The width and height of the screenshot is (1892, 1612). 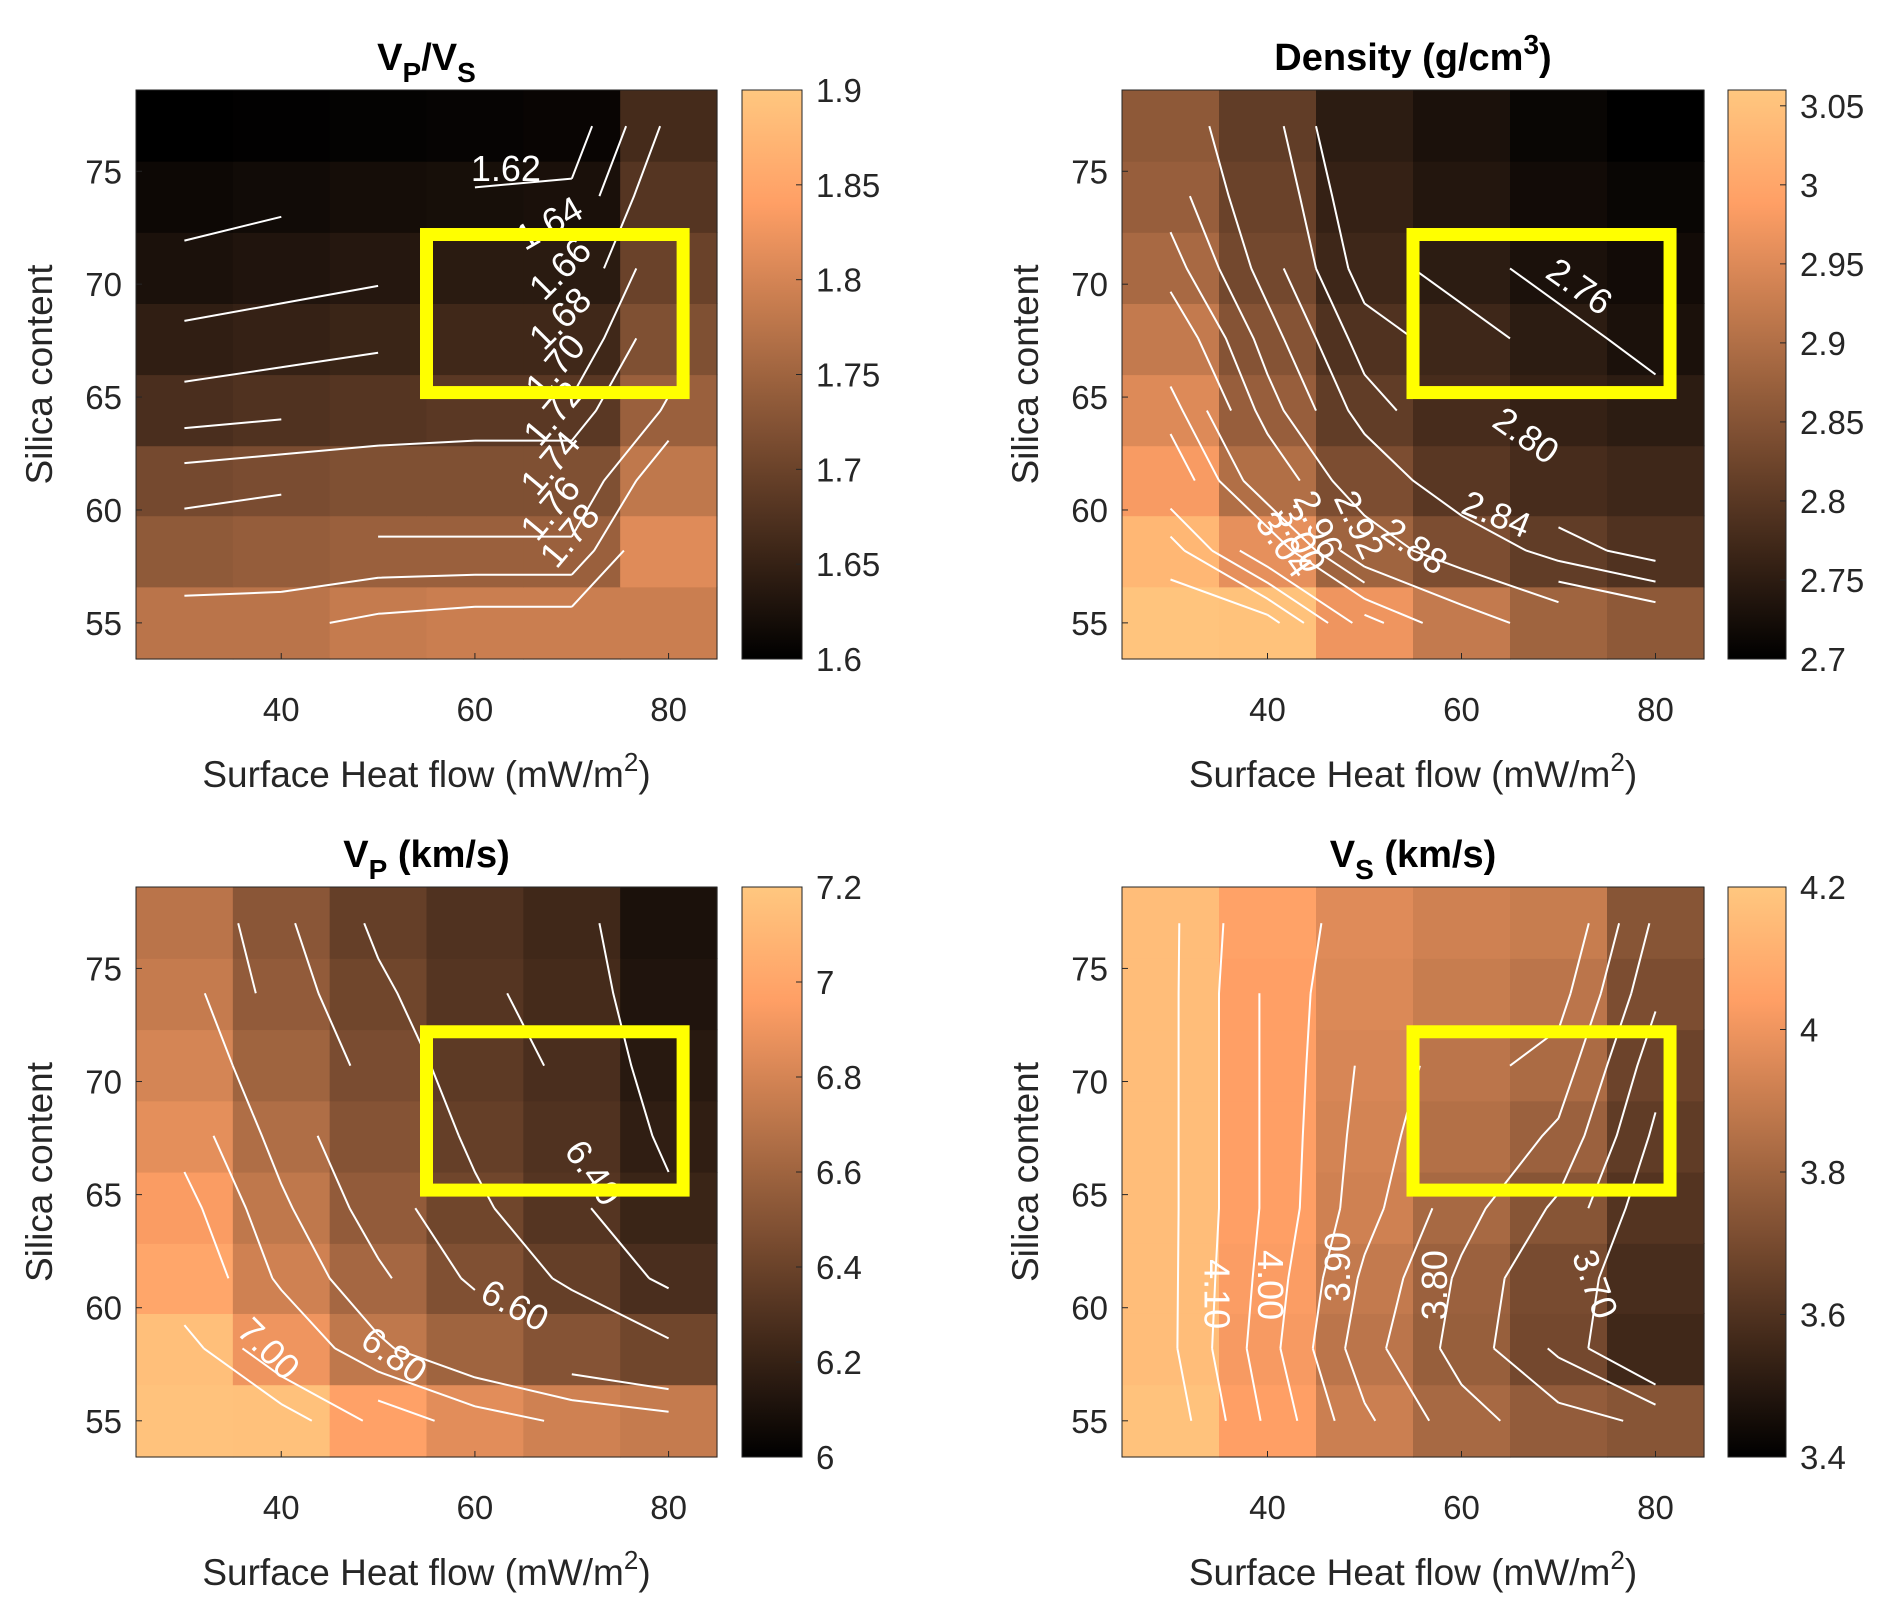 I want to click on colorbar-tick-label: 2.75, so click(x=1832, y=580).